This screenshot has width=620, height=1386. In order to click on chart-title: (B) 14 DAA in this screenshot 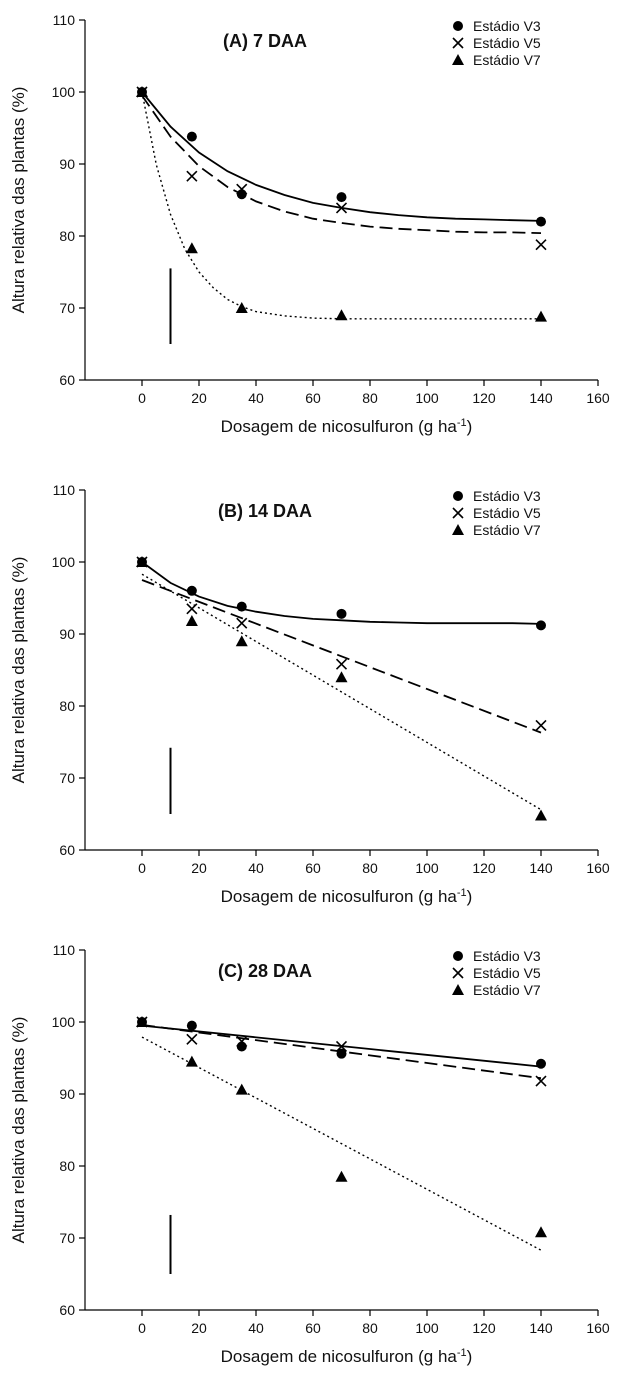, I will do `click(265, 511)`.